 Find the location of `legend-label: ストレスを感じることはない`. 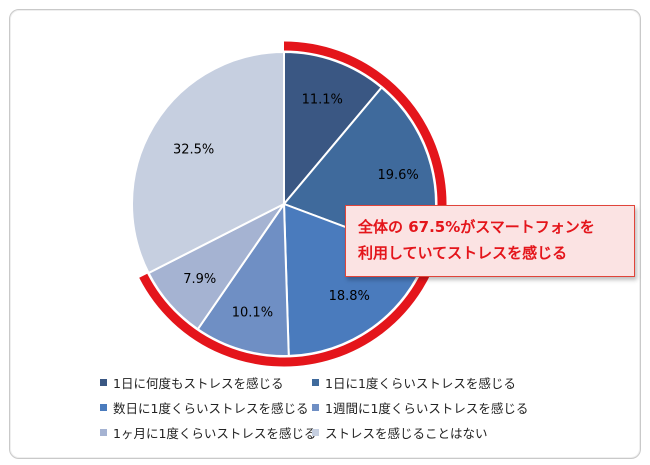

legend-label: ストレスを感じることはない is located at coordinates (406, 433).